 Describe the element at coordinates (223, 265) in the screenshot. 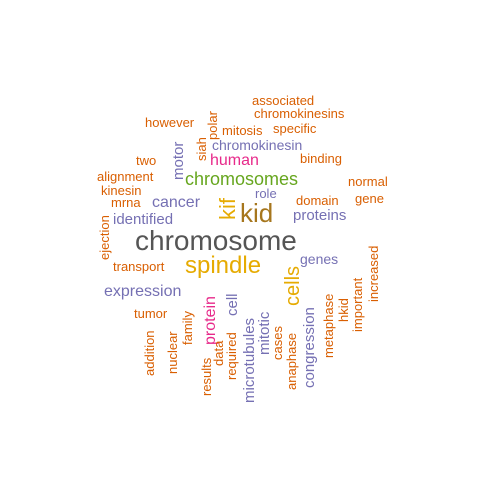

I see `word-spindle: spindle` at that location.